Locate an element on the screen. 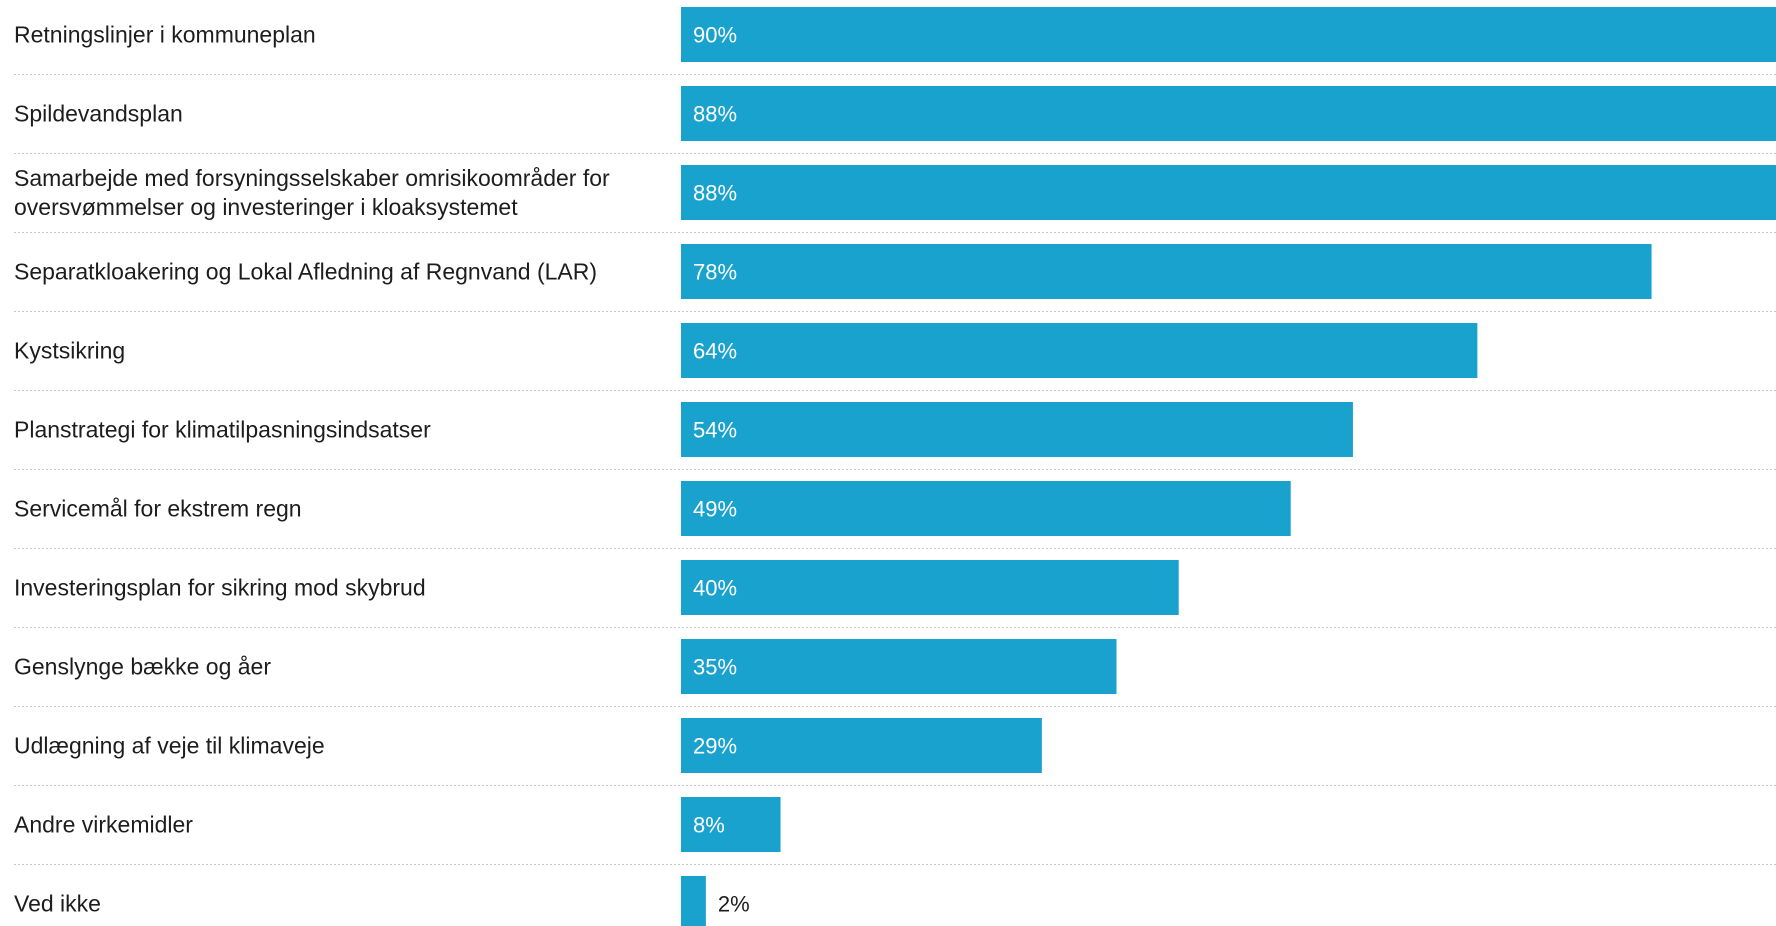 The height and width of the screenshot is (926, 1776). category-label-line: Ved ikke is located at coordinates (57, 904).